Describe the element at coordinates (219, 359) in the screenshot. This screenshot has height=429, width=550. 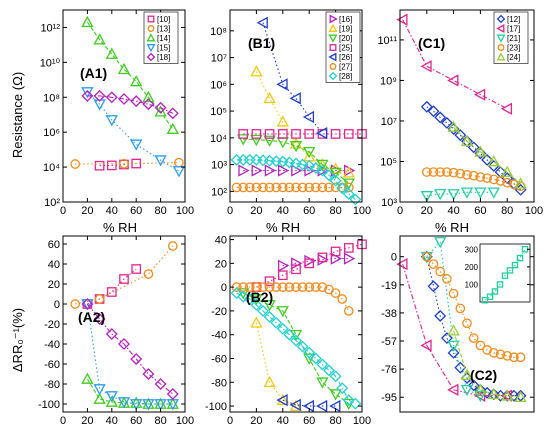
I see `y-tick-label: -60` at that location.